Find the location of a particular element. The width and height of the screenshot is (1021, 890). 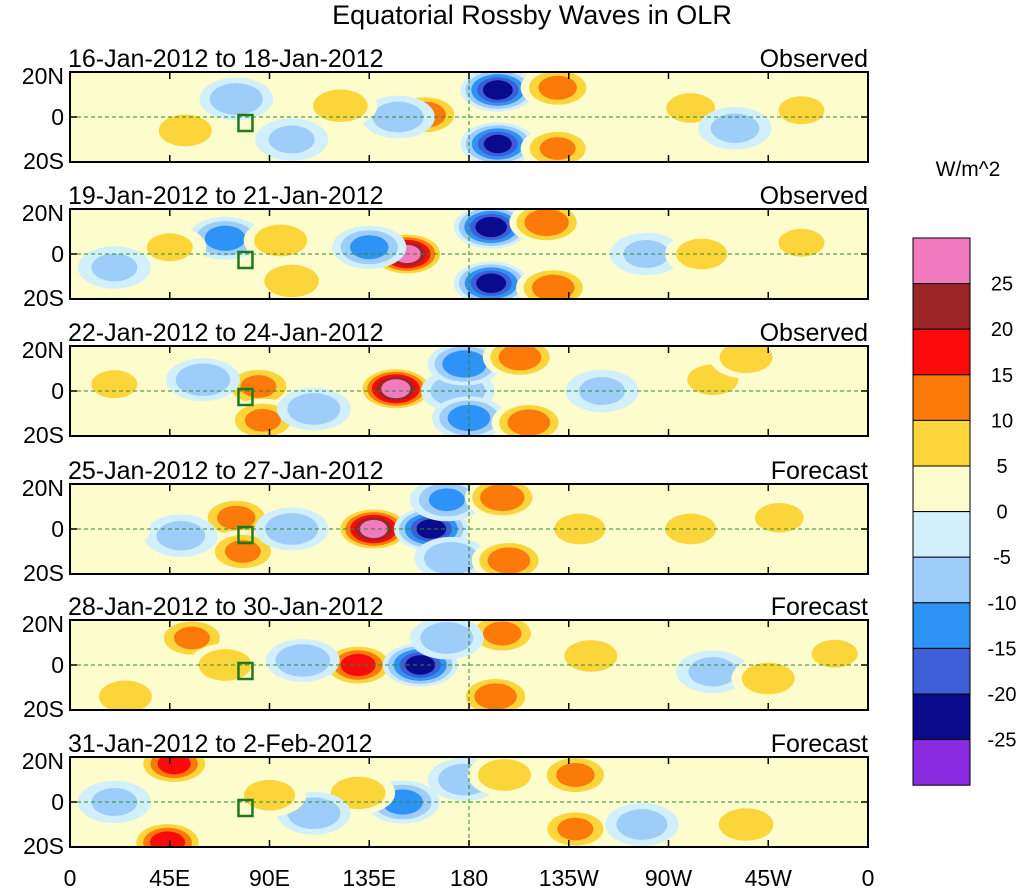

colorbar-units: W/m^2 is located at coordinates (968, 169).